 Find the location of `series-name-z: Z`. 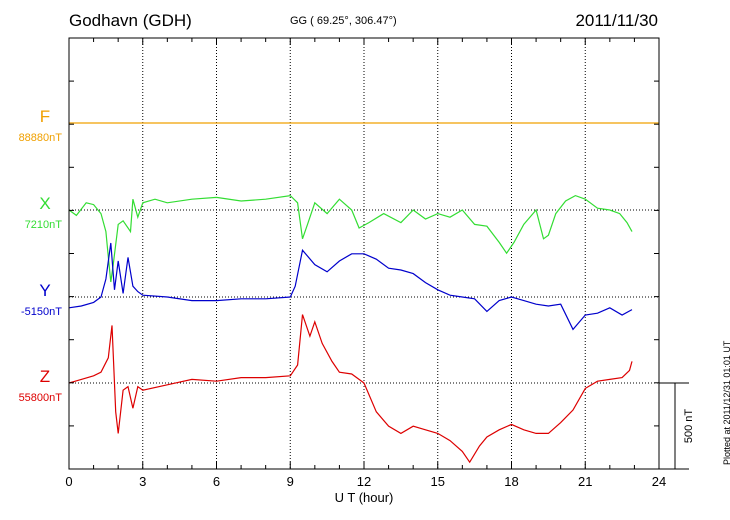

series-name-z: Z is located at coordinates (45, 376).